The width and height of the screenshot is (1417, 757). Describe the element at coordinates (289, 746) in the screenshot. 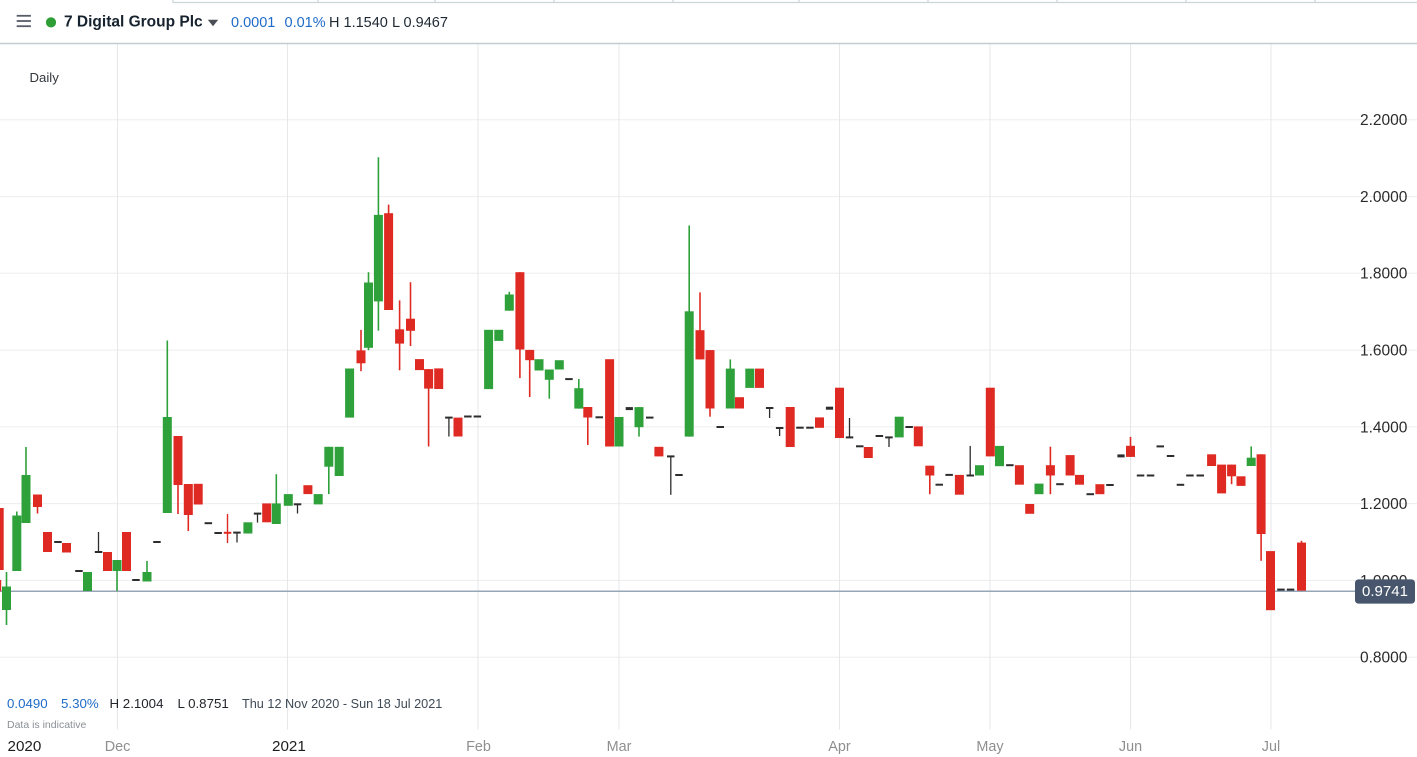

I see `svg-text: 2021` at that location.